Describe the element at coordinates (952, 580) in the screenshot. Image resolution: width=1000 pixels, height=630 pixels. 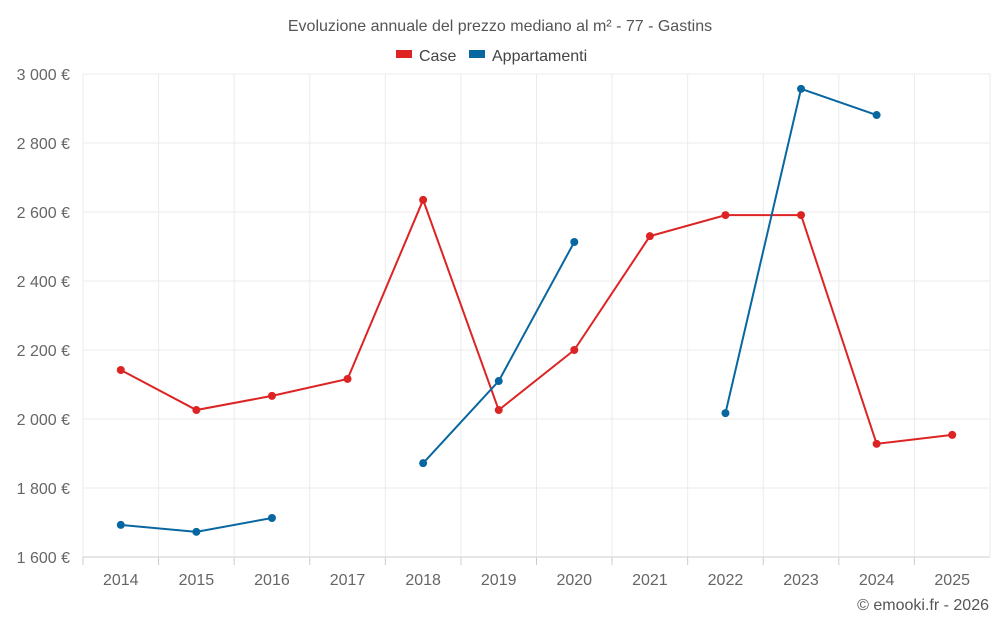
I see `x-tick-label: 2025` at that location.